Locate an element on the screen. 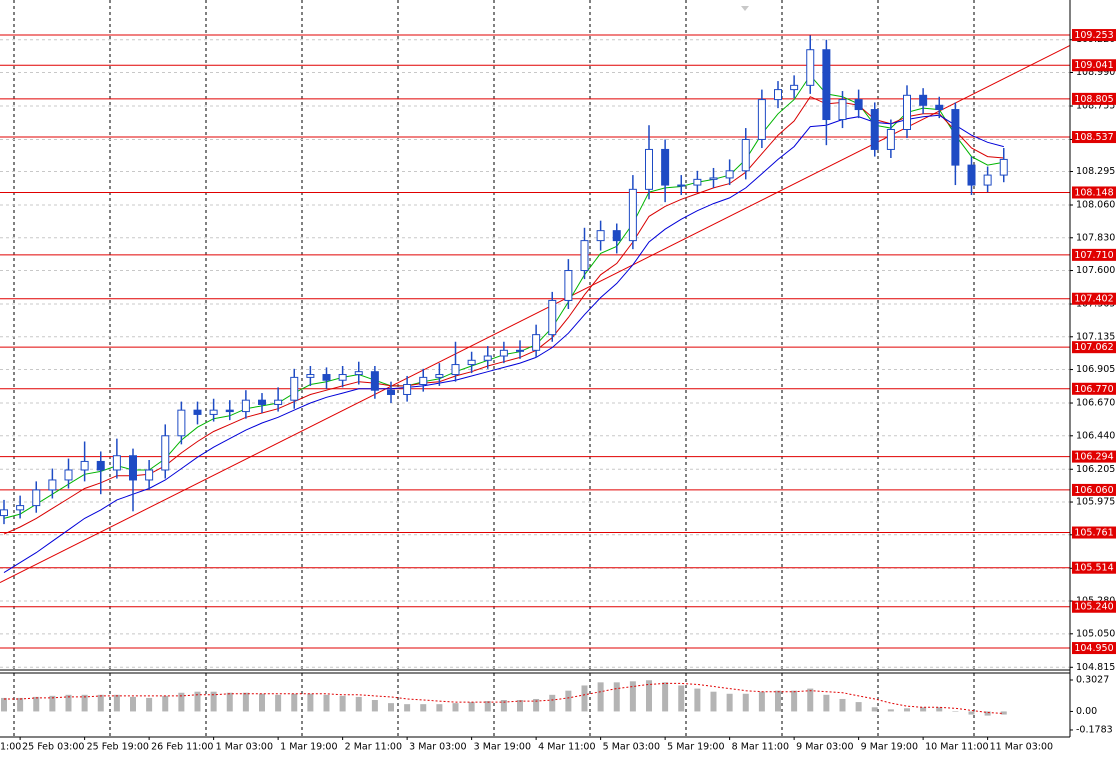  x-tick-label: 26 Feb 11:00 is located at coordinates (182, 747).